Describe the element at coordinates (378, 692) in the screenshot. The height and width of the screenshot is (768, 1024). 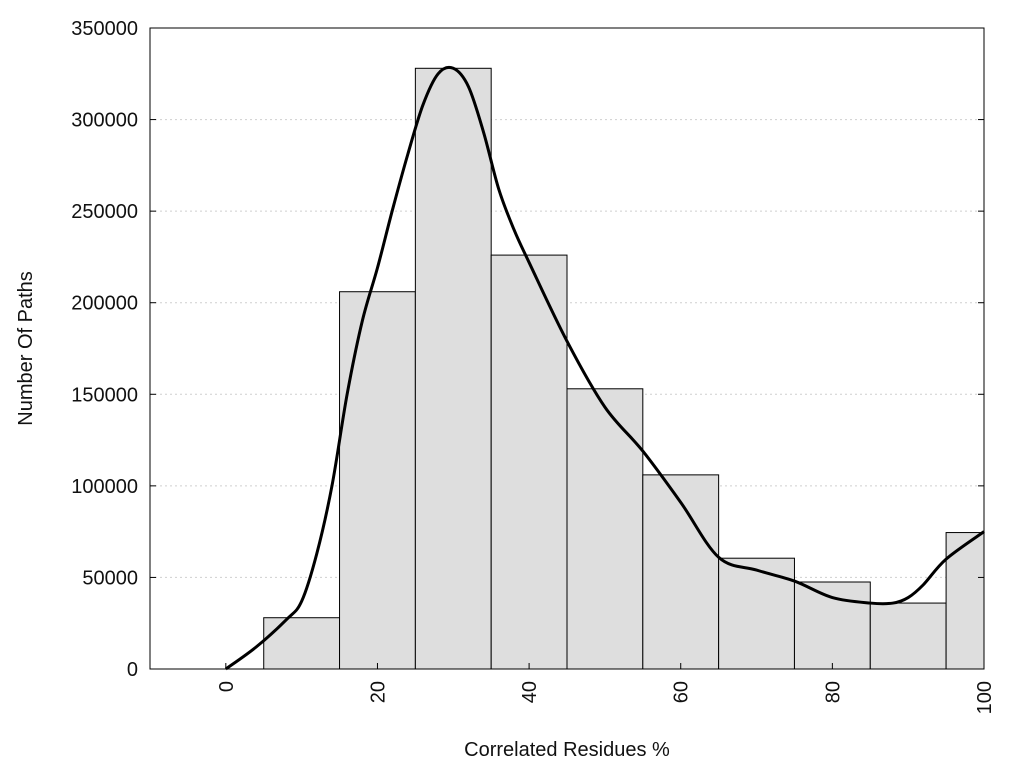
I see `x-tick-label: 20` at that location.